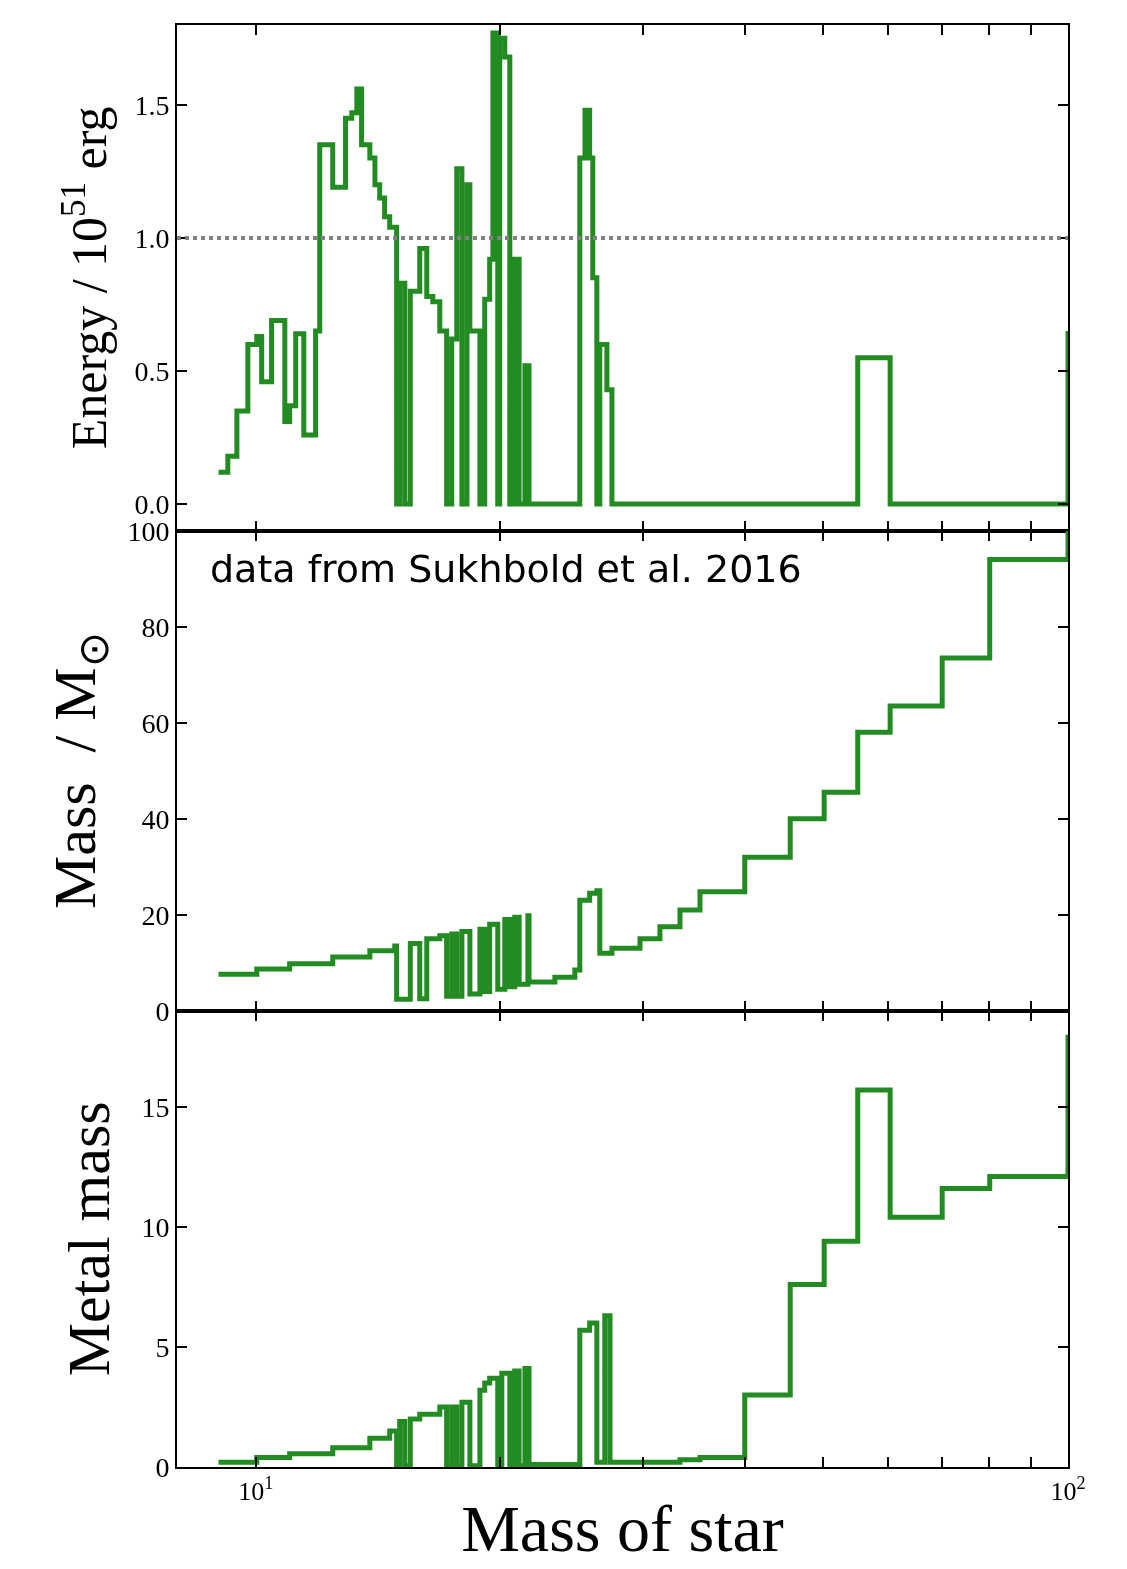 This screenshot has height=1569, width=1127. I want to click on y-tick-label: 1.5, so click(152, 105).